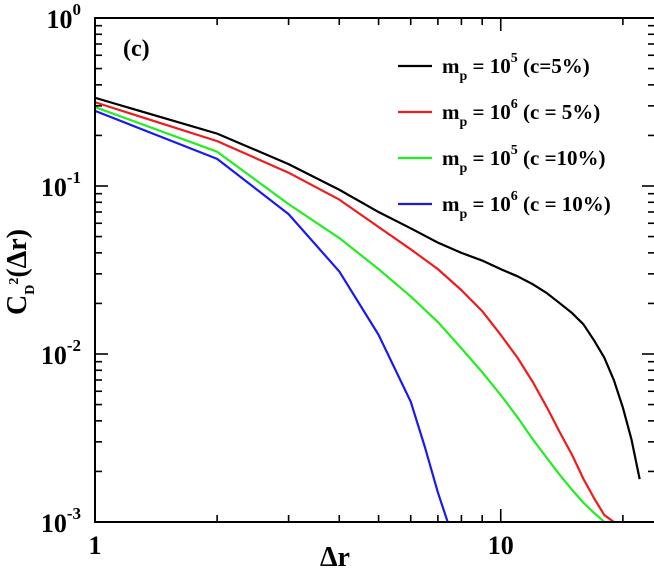 The height and width of the screenshot is (570, 654). What do you see at coordinates (95, 545) in the screenshot?
I see `x-tick-label: 1` at bounding box center [95, 545].